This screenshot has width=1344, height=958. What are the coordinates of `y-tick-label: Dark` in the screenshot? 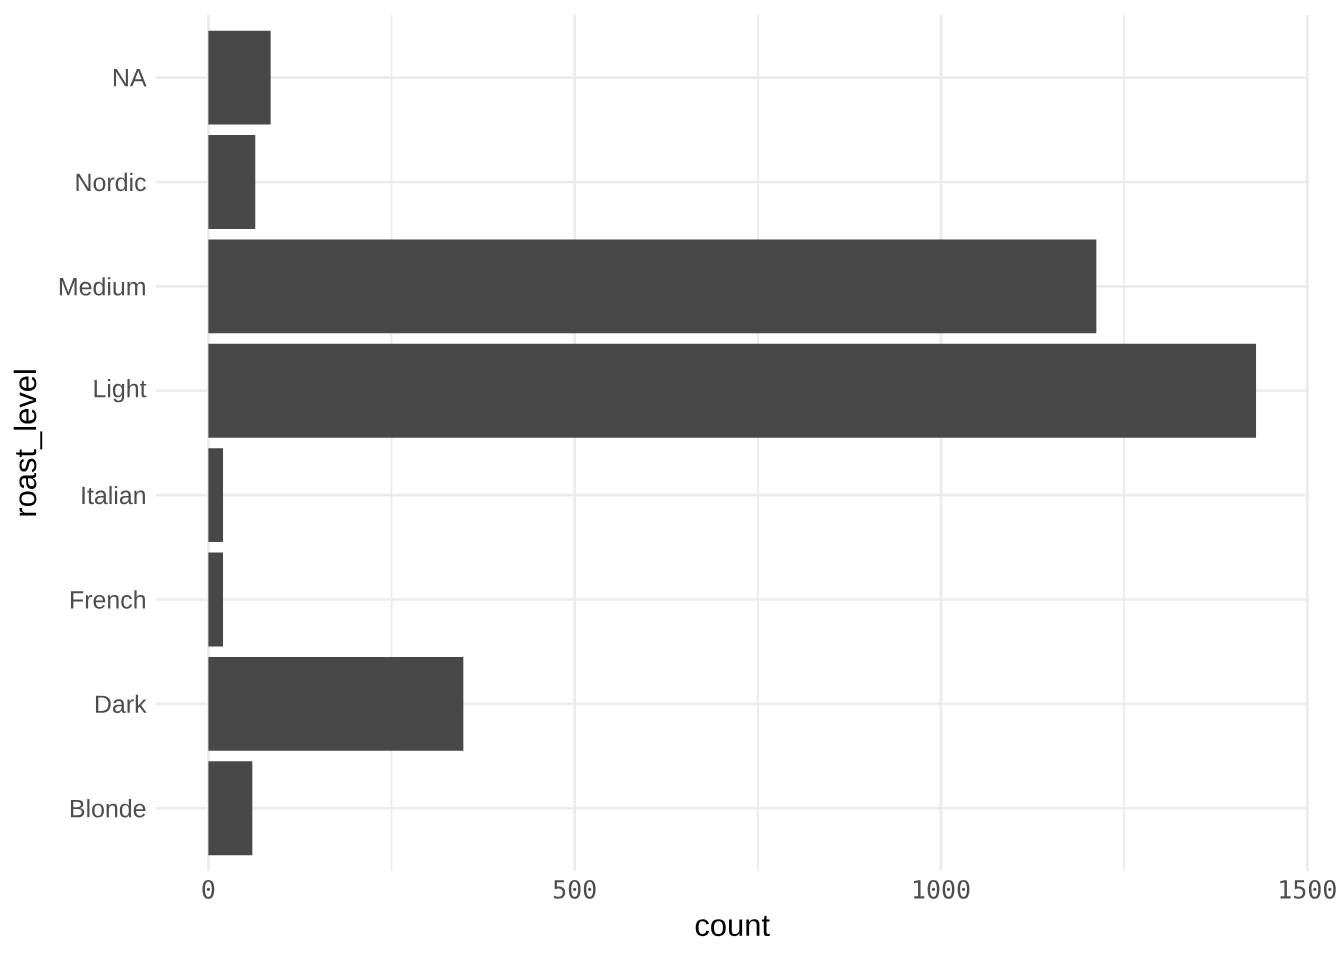 It's located at (121, 704).